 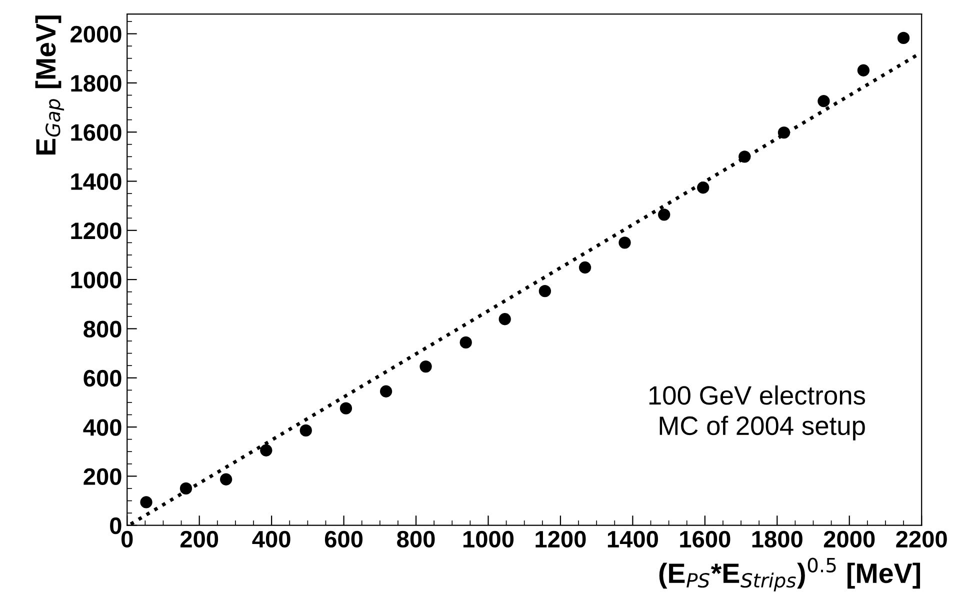 I want to click on x-tick-label: 2000, so click(x=849, y=539).